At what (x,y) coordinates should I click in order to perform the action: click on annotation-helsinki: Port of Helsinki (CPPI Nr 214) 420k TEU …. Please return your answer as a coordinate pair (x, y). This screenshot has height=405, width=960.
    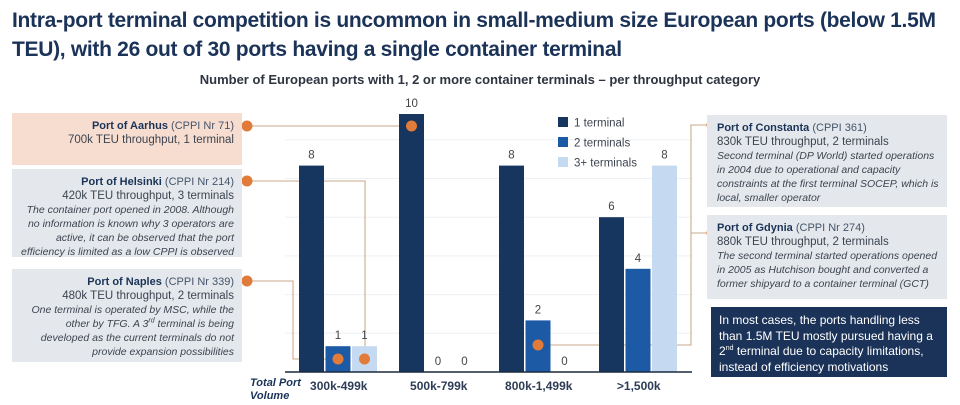
    Looking at the image, I should click on (127, 213).